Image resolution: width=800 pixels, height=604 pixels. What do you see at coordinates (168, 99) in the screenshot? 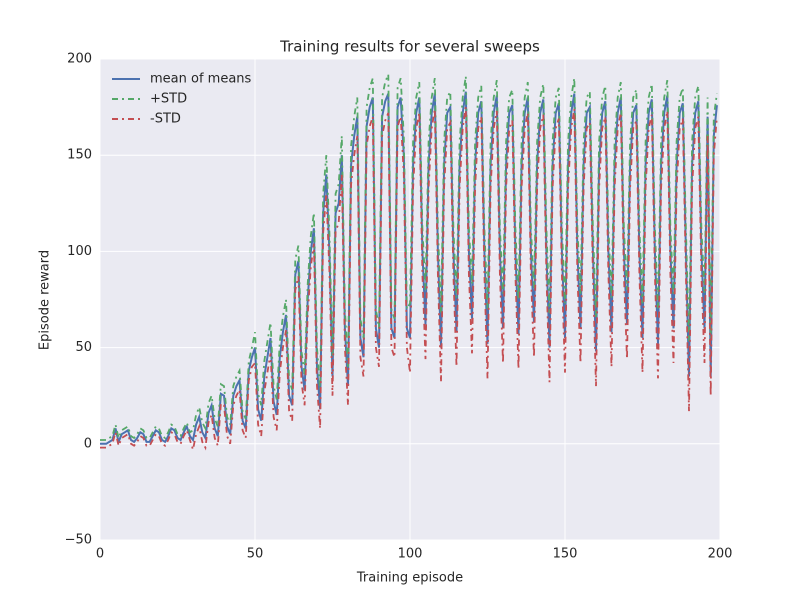
I see `legend-label: +STD` at bounding box center [168, 99].